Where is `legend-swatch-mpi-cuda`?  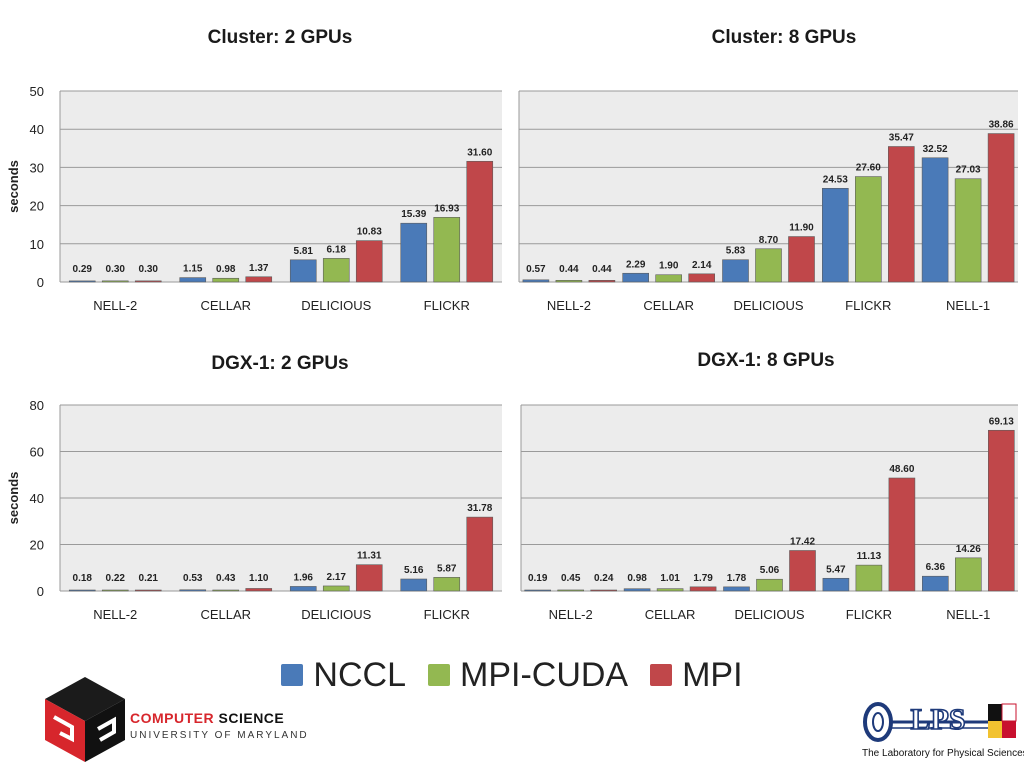 legend-swatch-mpi-cuda is located at coordinates (439, 675).